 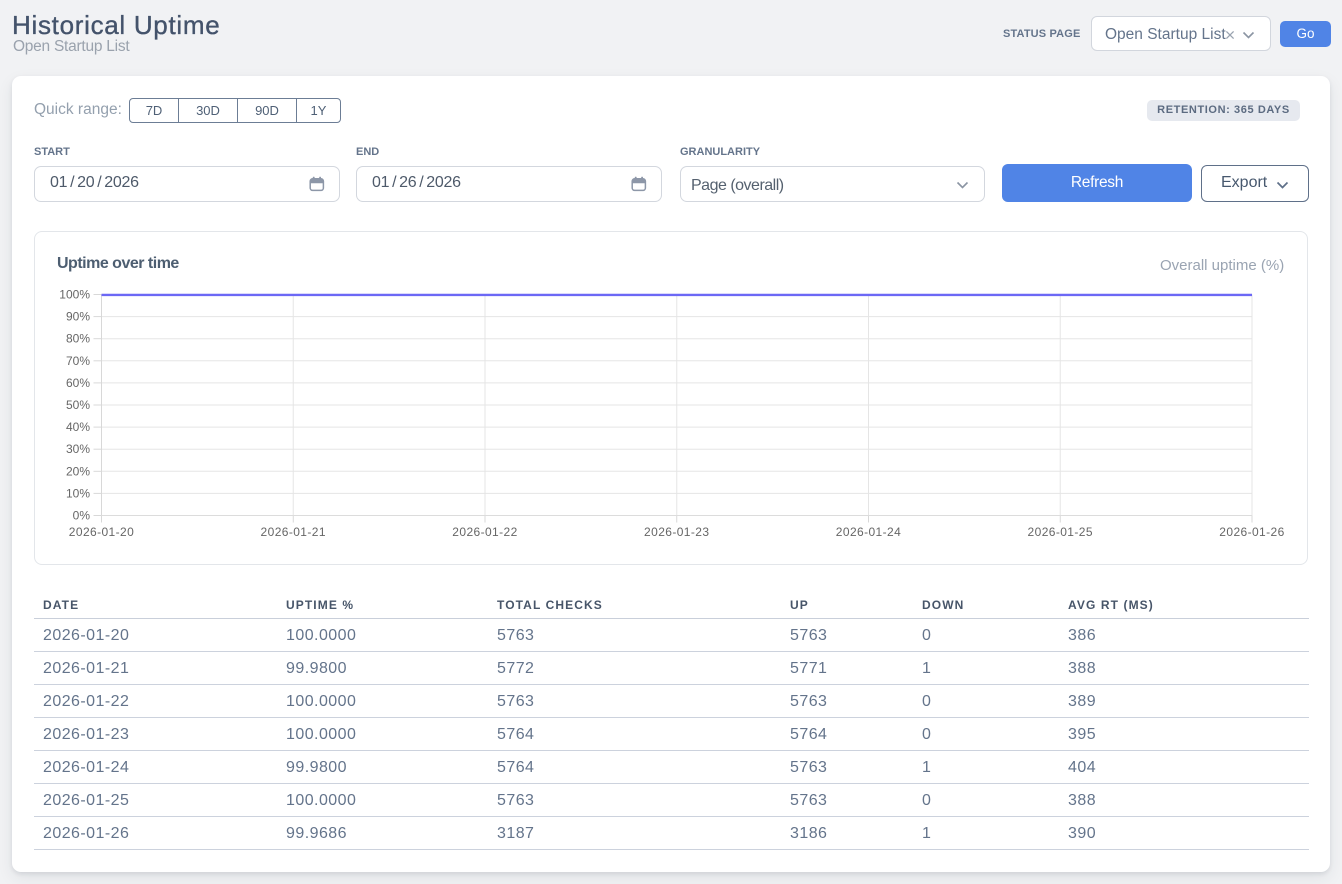 I want to click on svg-text: 10%, so click(x=78, y=493).